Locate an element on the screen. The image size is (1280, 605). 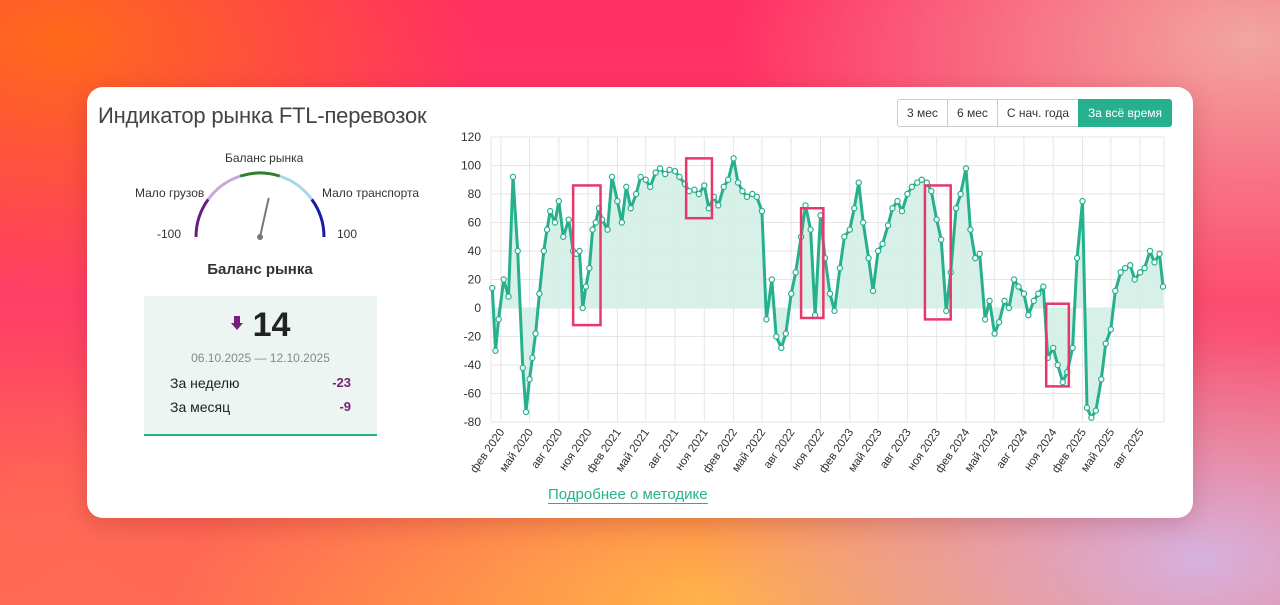
gauge-min-label: -100 is located at coordinates (169, 234).